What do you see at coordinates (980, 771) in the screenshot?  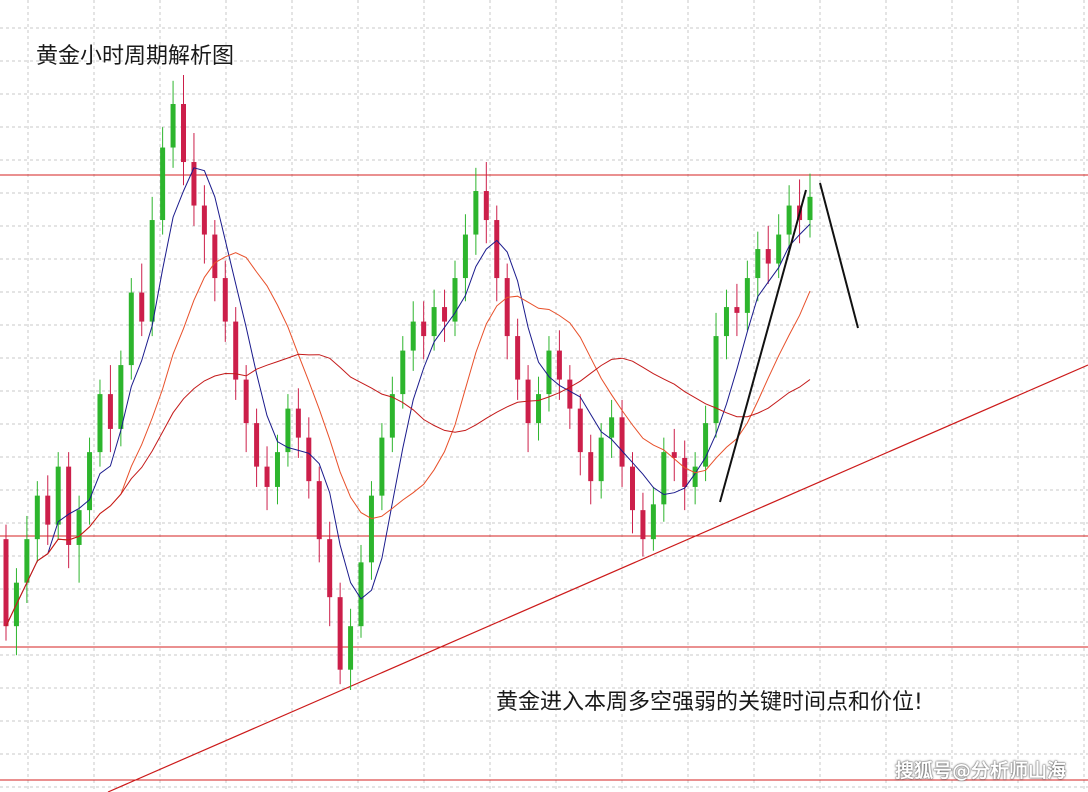 I see `watermark: 搜狐号@分析师山海` at bounding box center [980, 771].